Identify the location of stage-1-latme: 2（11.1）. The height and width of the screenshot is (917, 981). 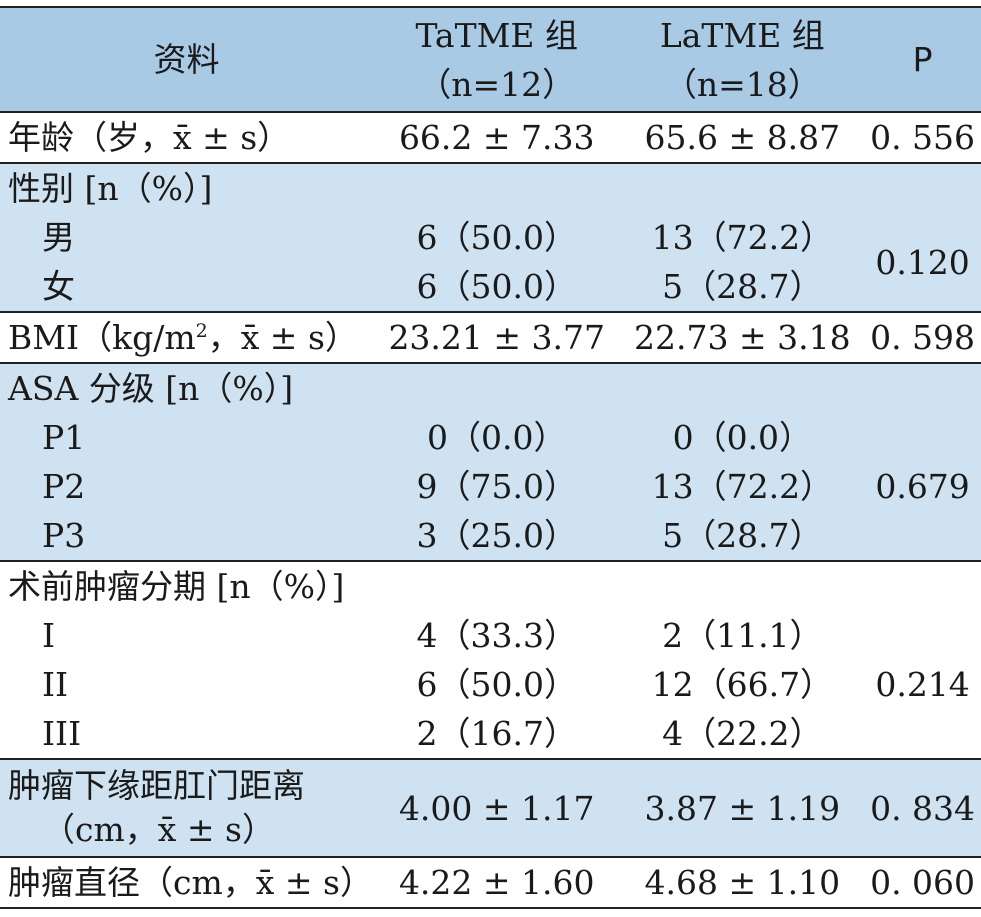
(742, 635).